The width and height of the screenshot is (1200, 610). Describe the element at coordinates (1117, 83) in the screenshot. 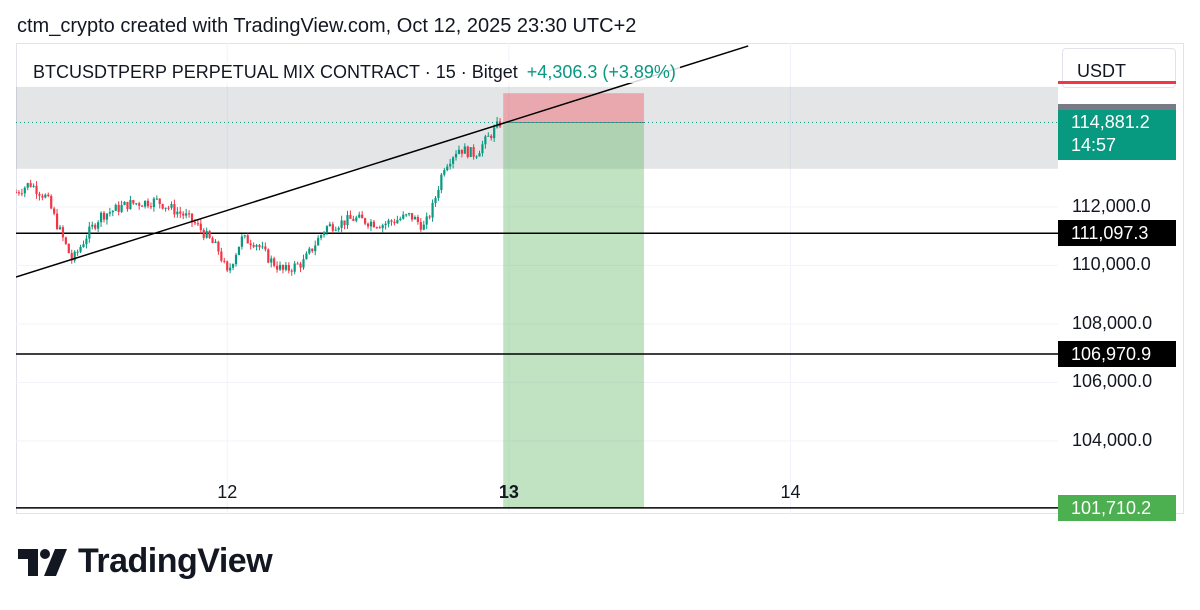

I see `price-scale-alert-marker` at that location.